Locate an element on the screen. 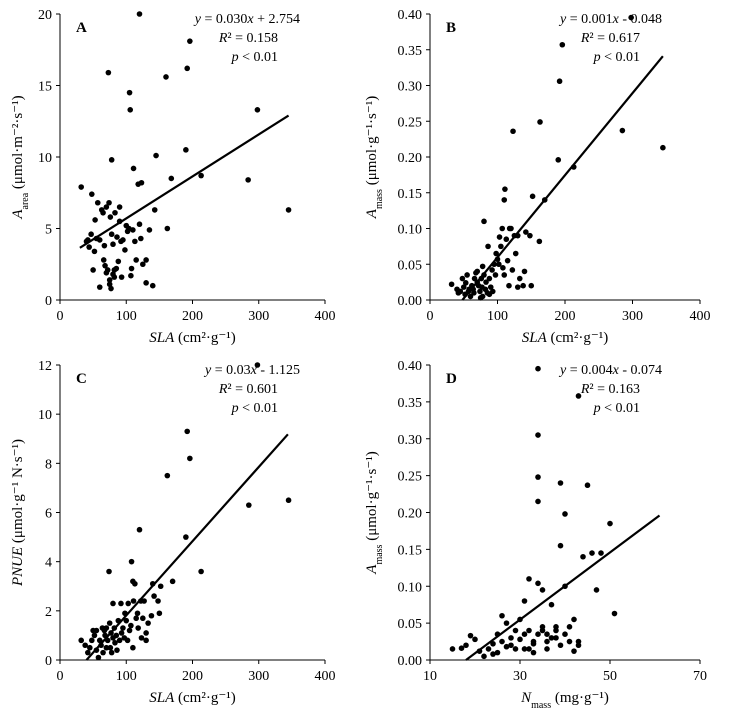 This screenshot has height=710, width=750. y-tick-label: 20 is located at coordinates (45, 15).